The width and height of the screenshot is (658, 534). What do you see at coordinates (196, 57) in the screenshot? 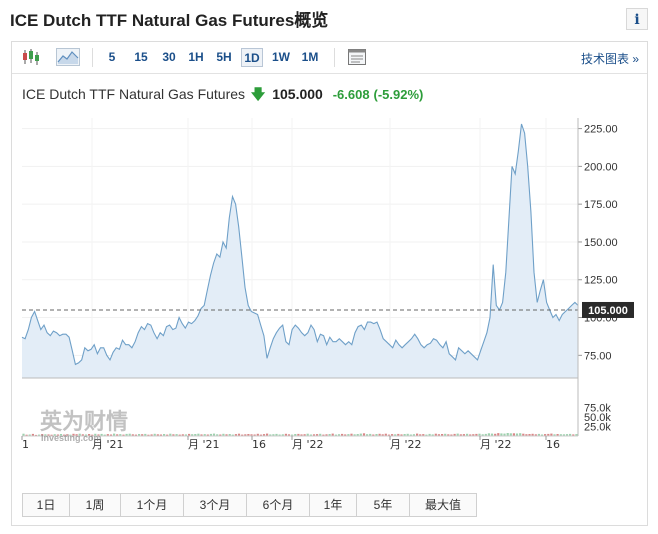
I see `timeframe-1h: 1H` at bounding box center [196, 57].